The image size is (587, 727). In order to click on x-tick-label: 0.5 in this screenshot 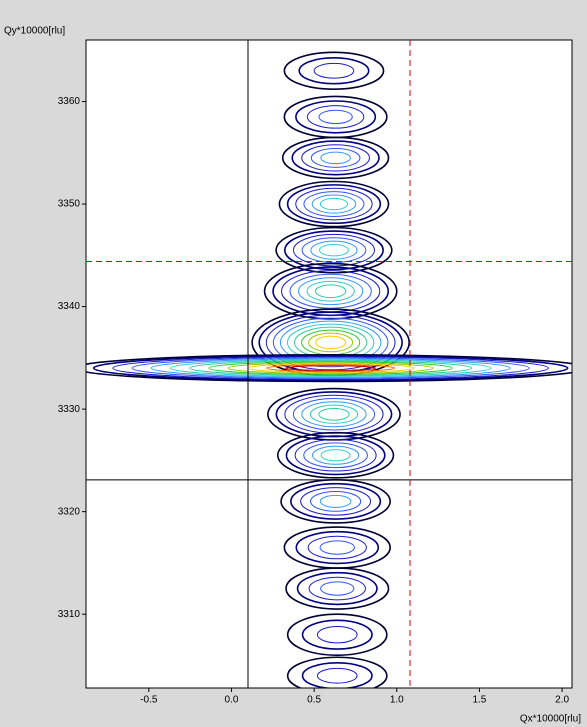, I will do `click(314, 700)`.